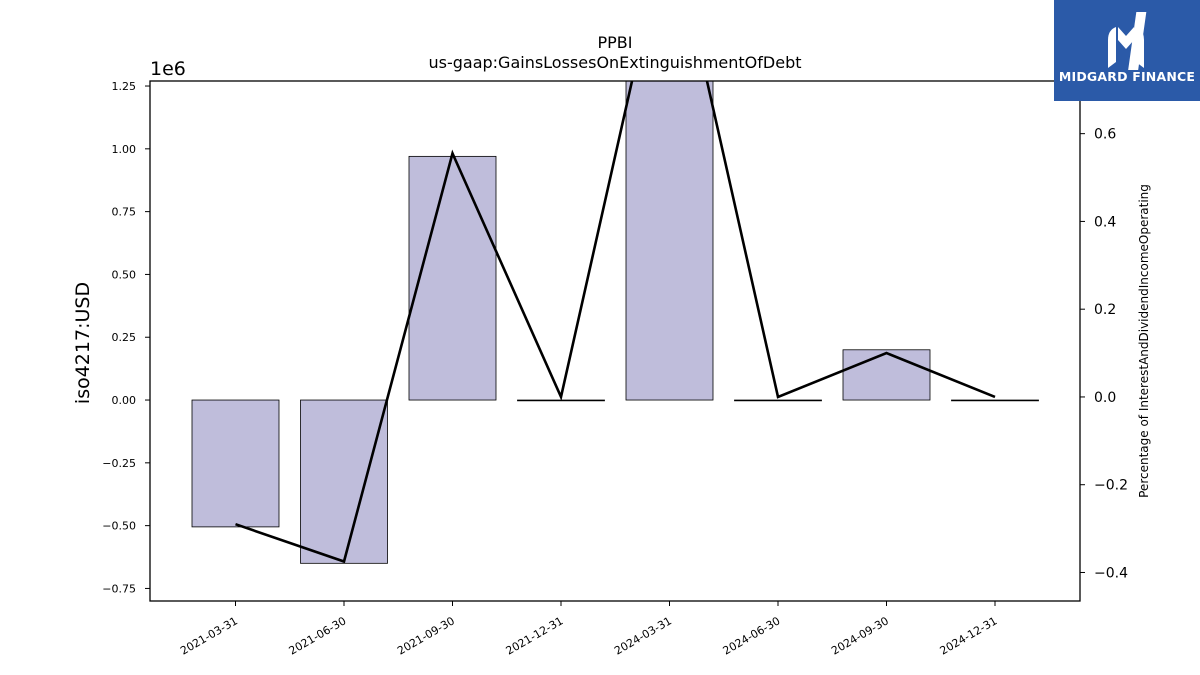 The width and height of the screenshot is (1200, 675). Describe the element at coordinates (124, 274) in the screenshot. I see `y-tick-label: 0.50` at that location.